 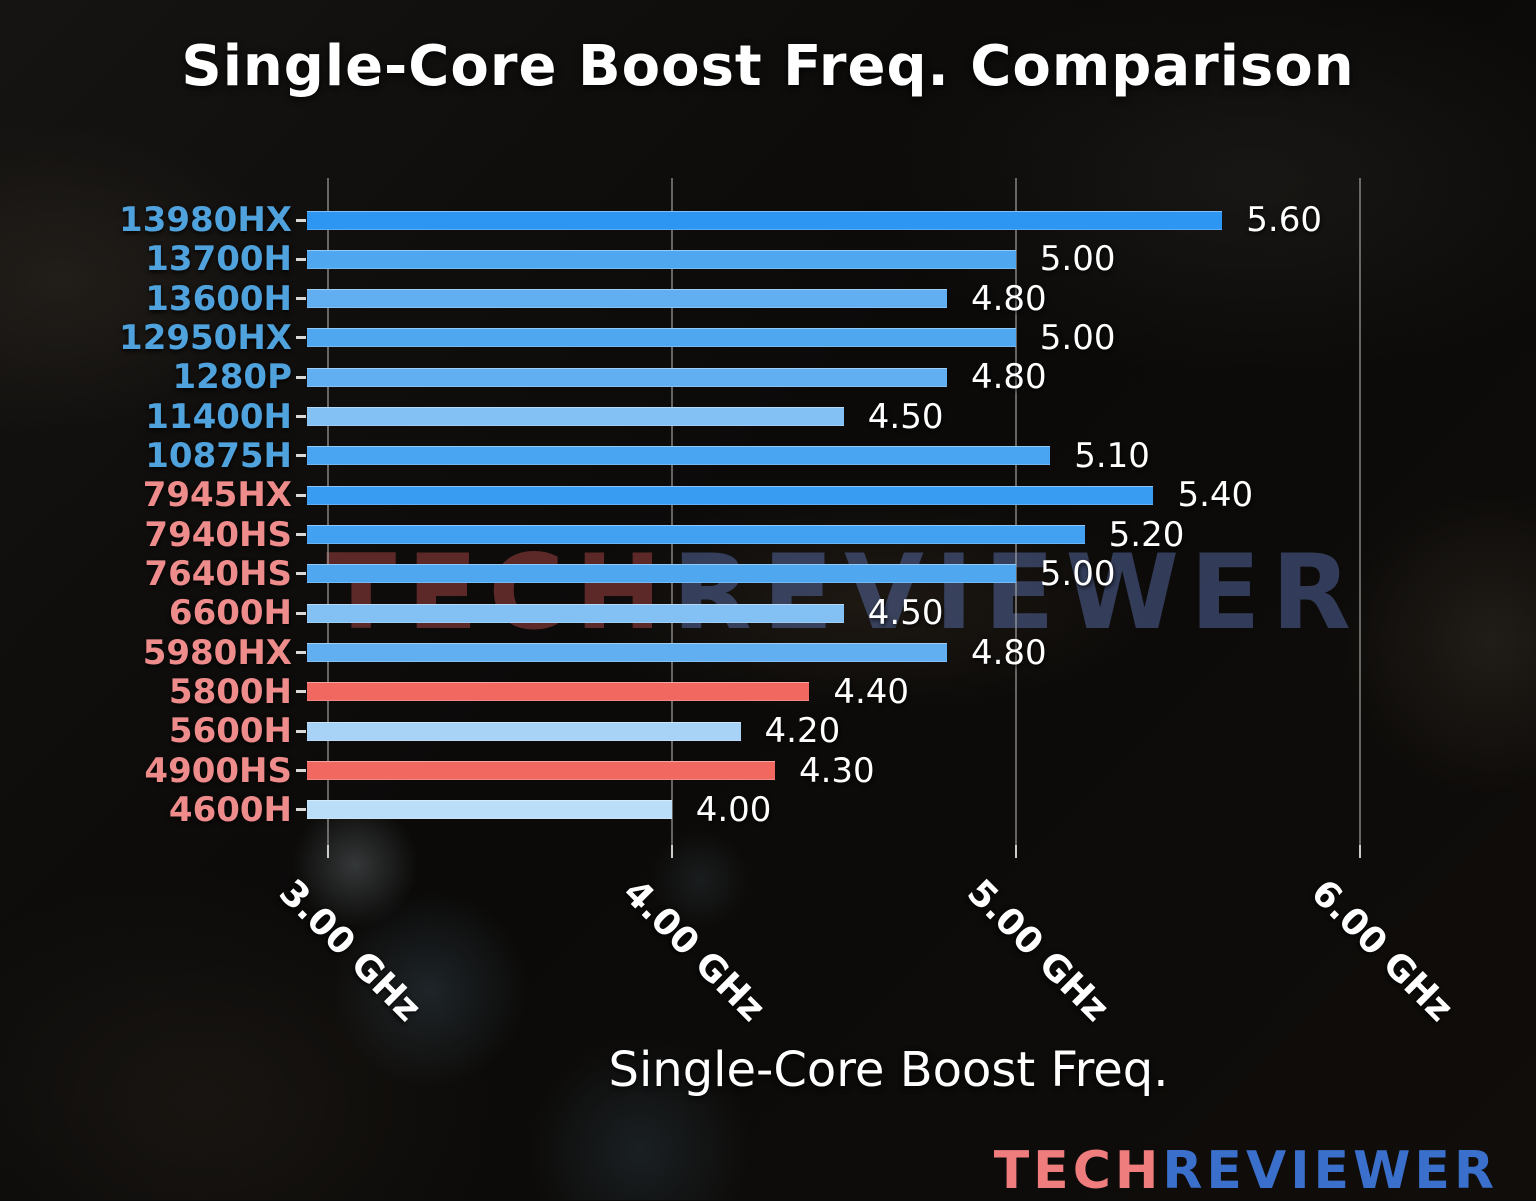 What do you see at coordinates (1146, 534) in the screenshot?
I see `value-label: 5.20` at bounding box center [1146, 534].